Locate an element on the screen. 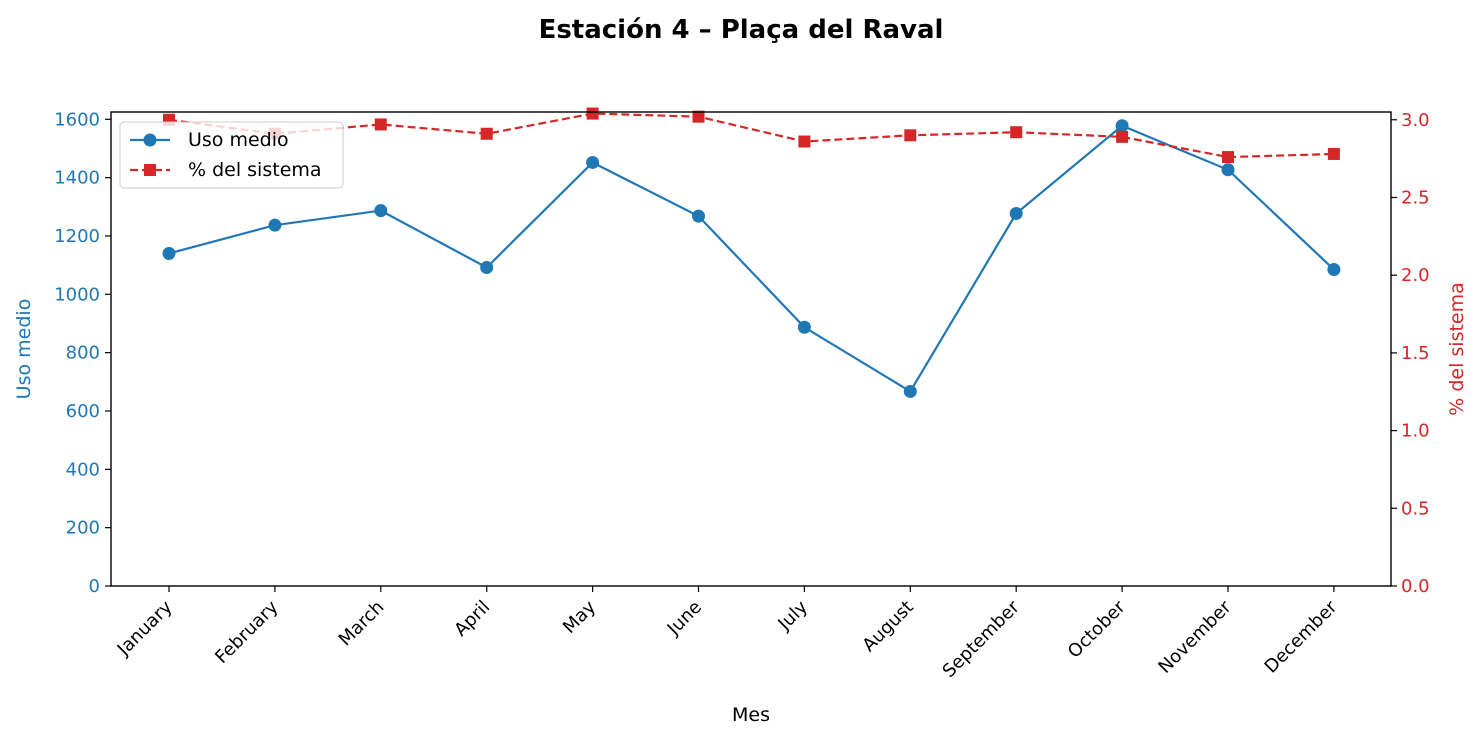 This screenshot has height=740, width=1483. y-right-tick-label: 0.5 is located at coordinates (1415, 508).